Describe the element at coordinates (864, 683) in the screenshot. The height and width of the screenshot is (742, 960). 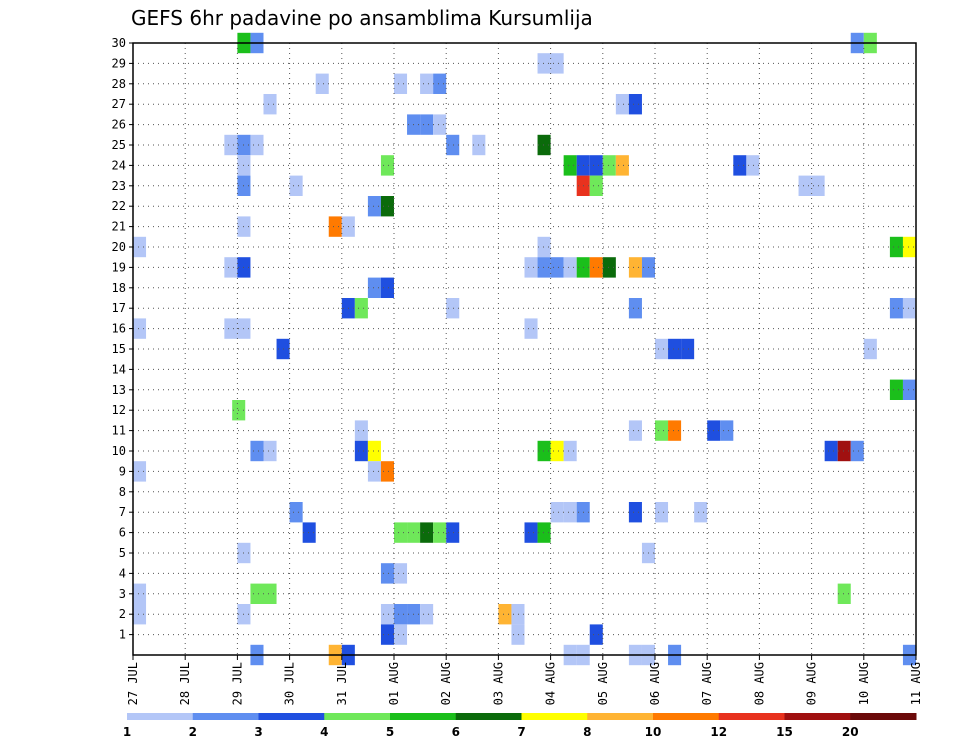
I see `x-tick-label: 10 AUG` at that location.